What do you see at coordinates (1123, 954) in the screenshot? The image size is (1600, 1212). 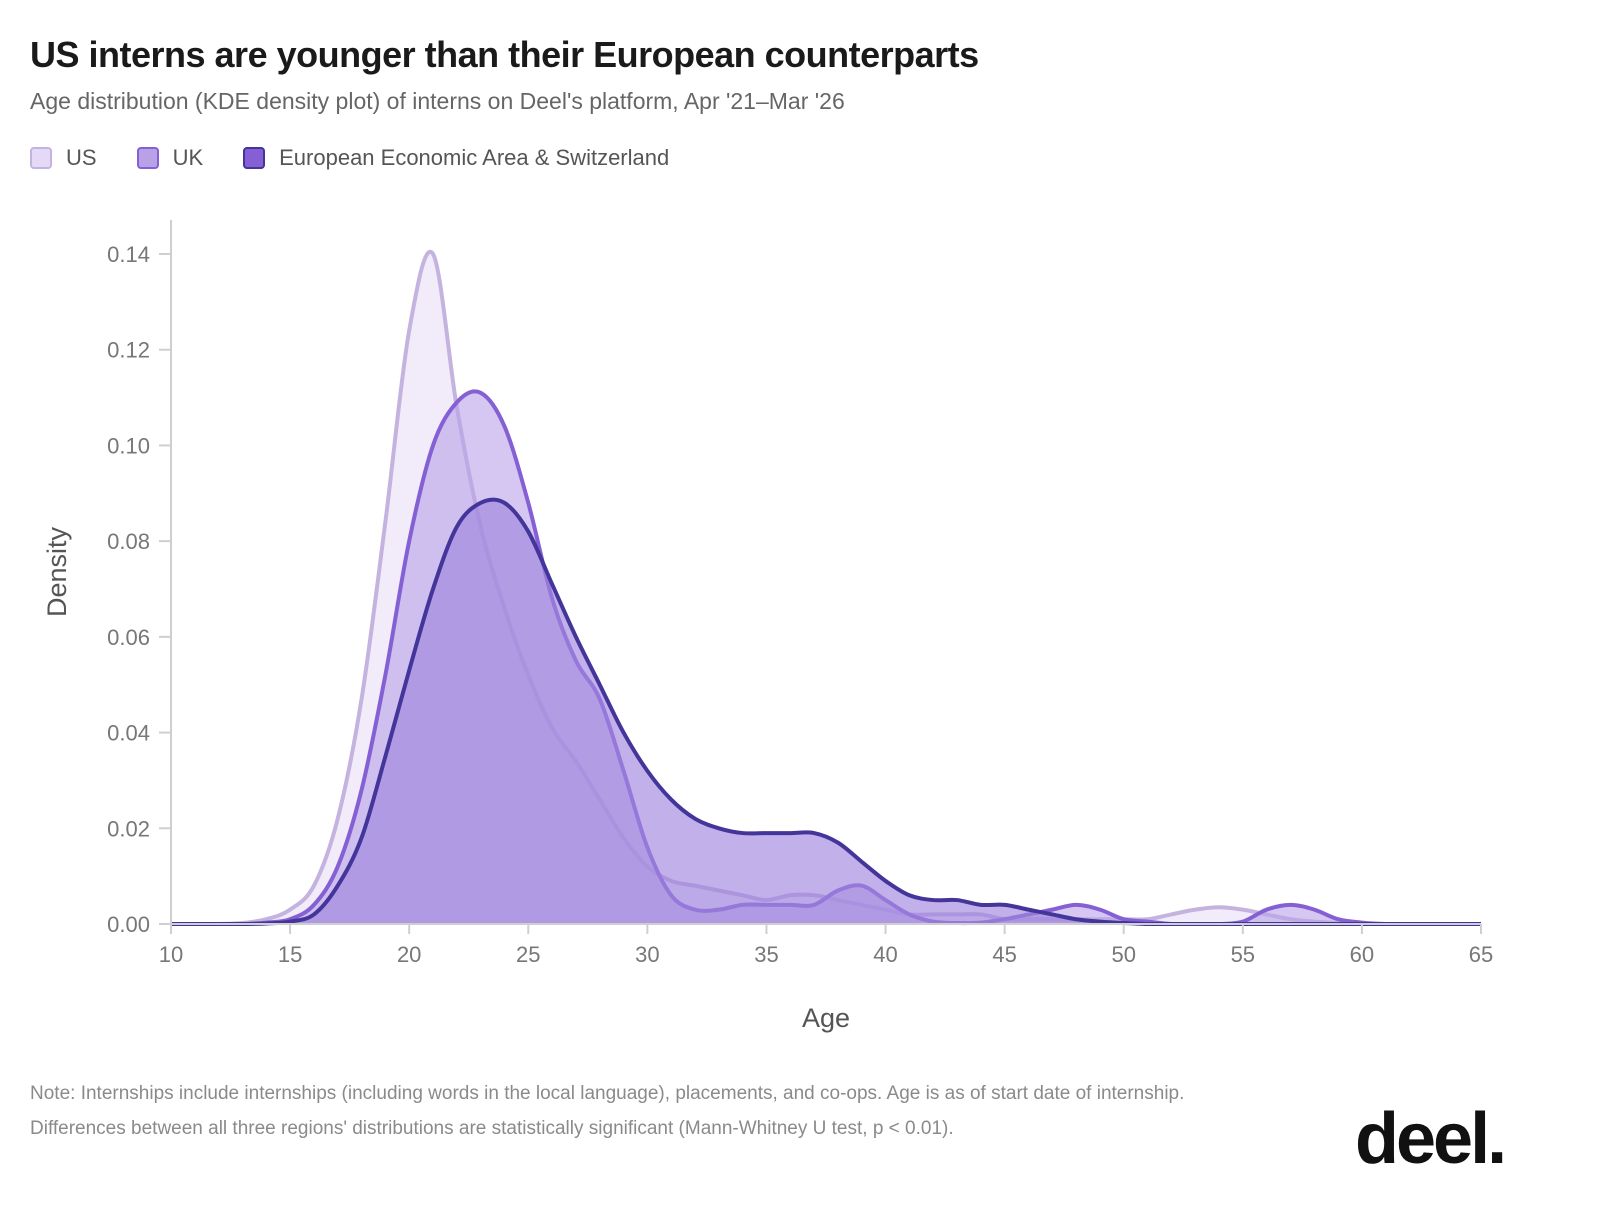 I see `x-tick-label: 50` at bounding box center [1123, 954].